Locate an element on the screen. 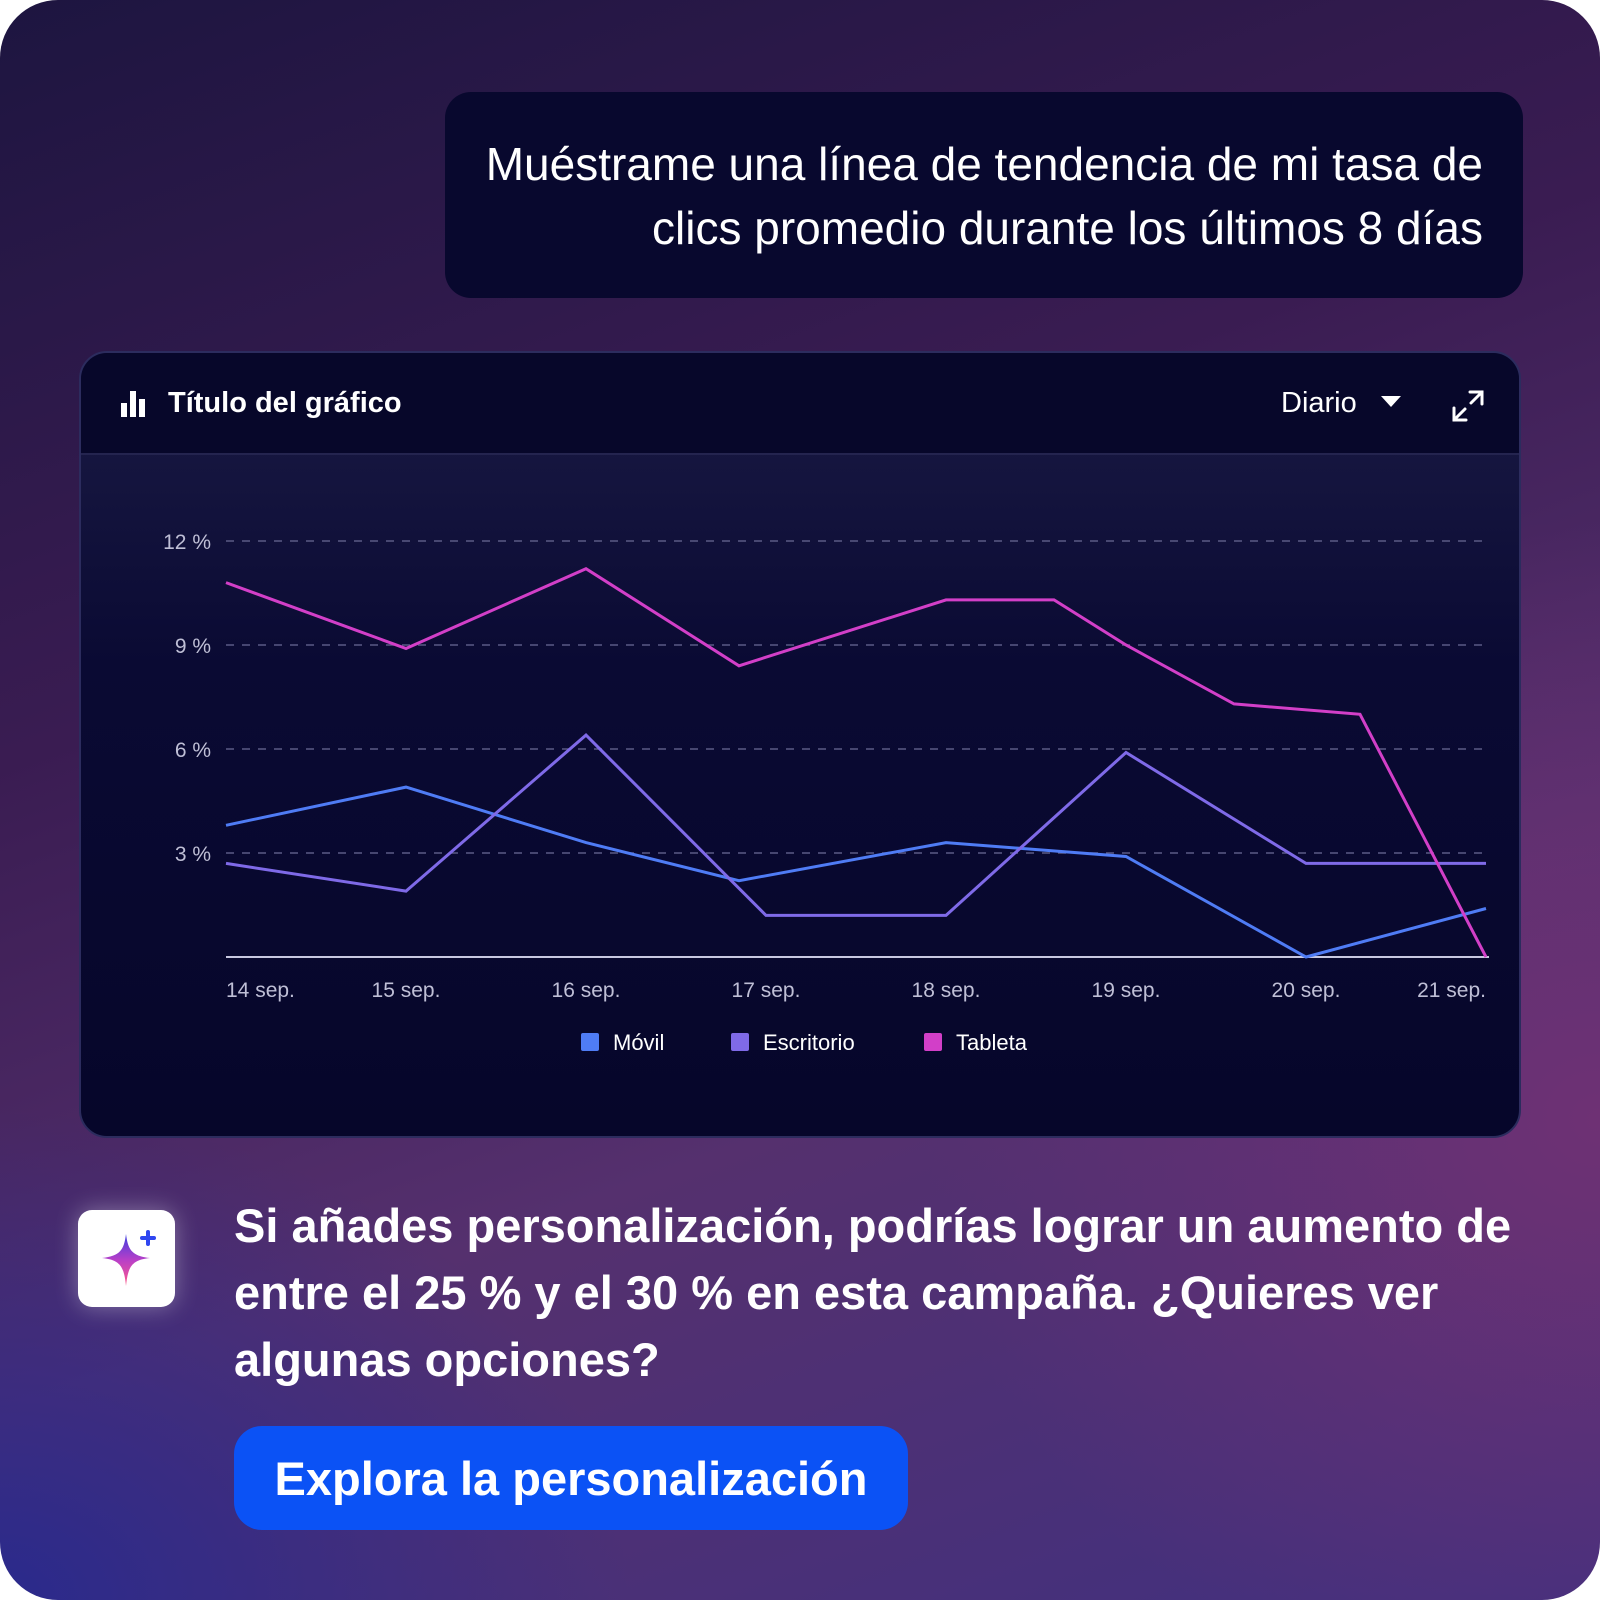 The image size is (1600, 1600). legend-label: Móvil is located at coordinates (638, 1042).